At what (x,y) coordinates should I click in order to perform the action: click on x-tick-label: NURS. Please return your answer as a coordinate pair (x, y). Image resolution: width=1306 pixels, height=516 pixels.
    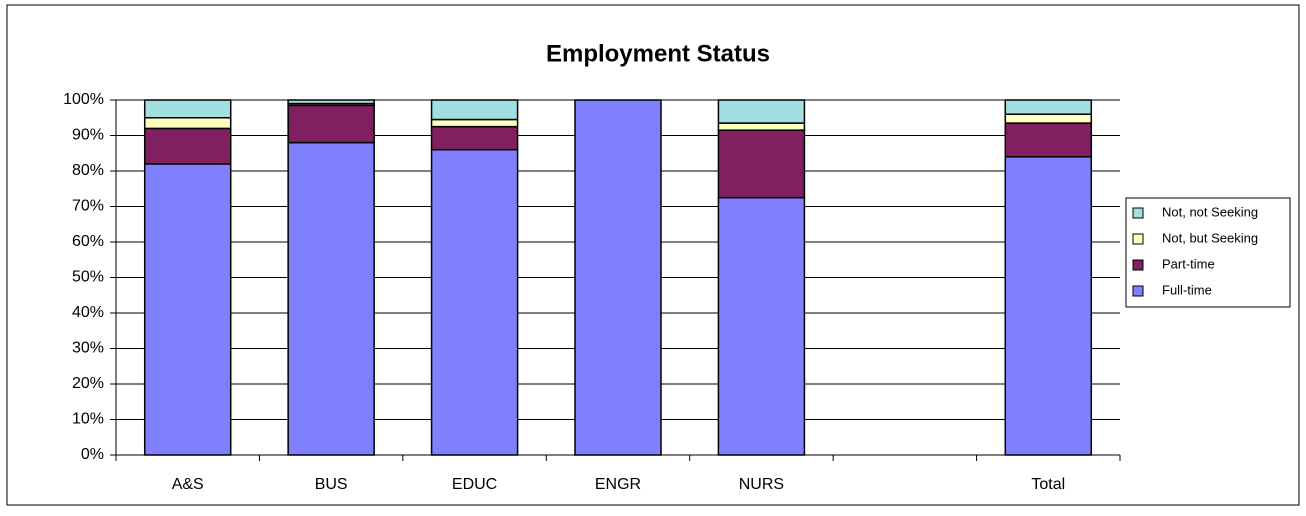
    Looking at the image, I should click on (761, 484).